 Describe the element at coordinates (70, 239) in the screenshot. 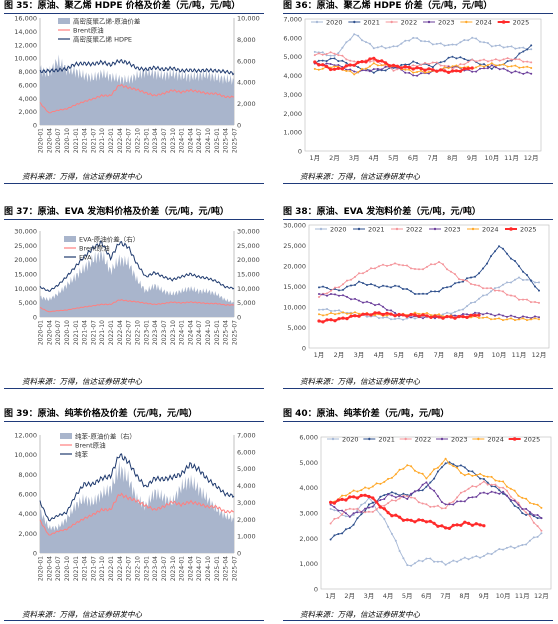

I see `legend-swatch` at that location.